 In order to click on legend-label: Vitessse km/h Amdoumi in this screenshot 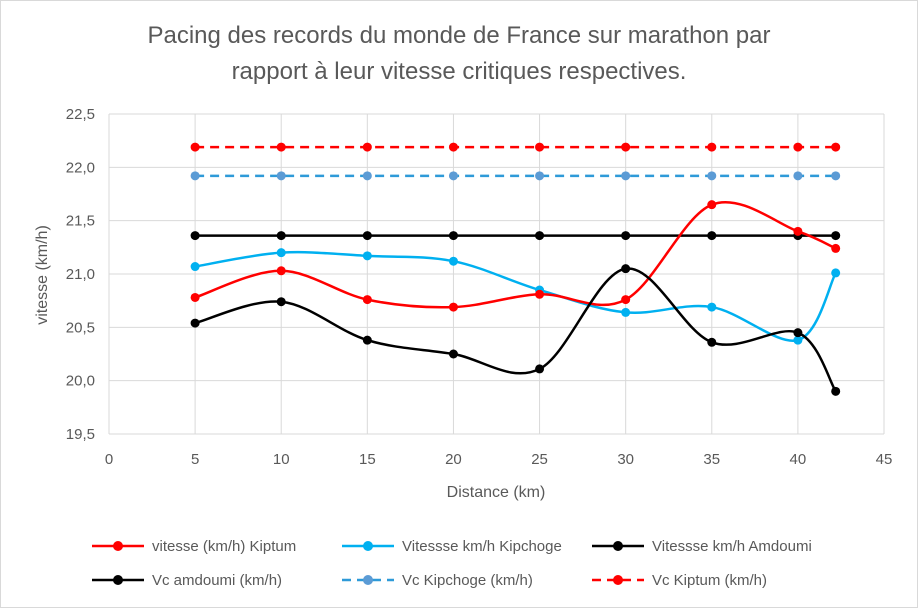, I will do `click(732, 546)`.